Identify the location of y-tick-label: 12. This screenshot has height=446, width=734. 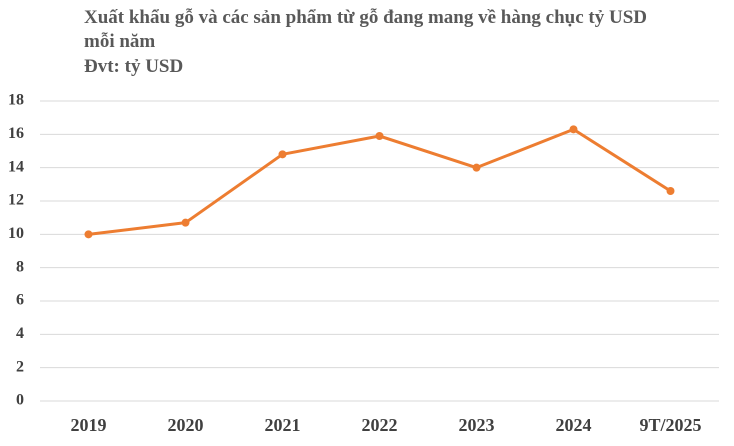
(16, 200).